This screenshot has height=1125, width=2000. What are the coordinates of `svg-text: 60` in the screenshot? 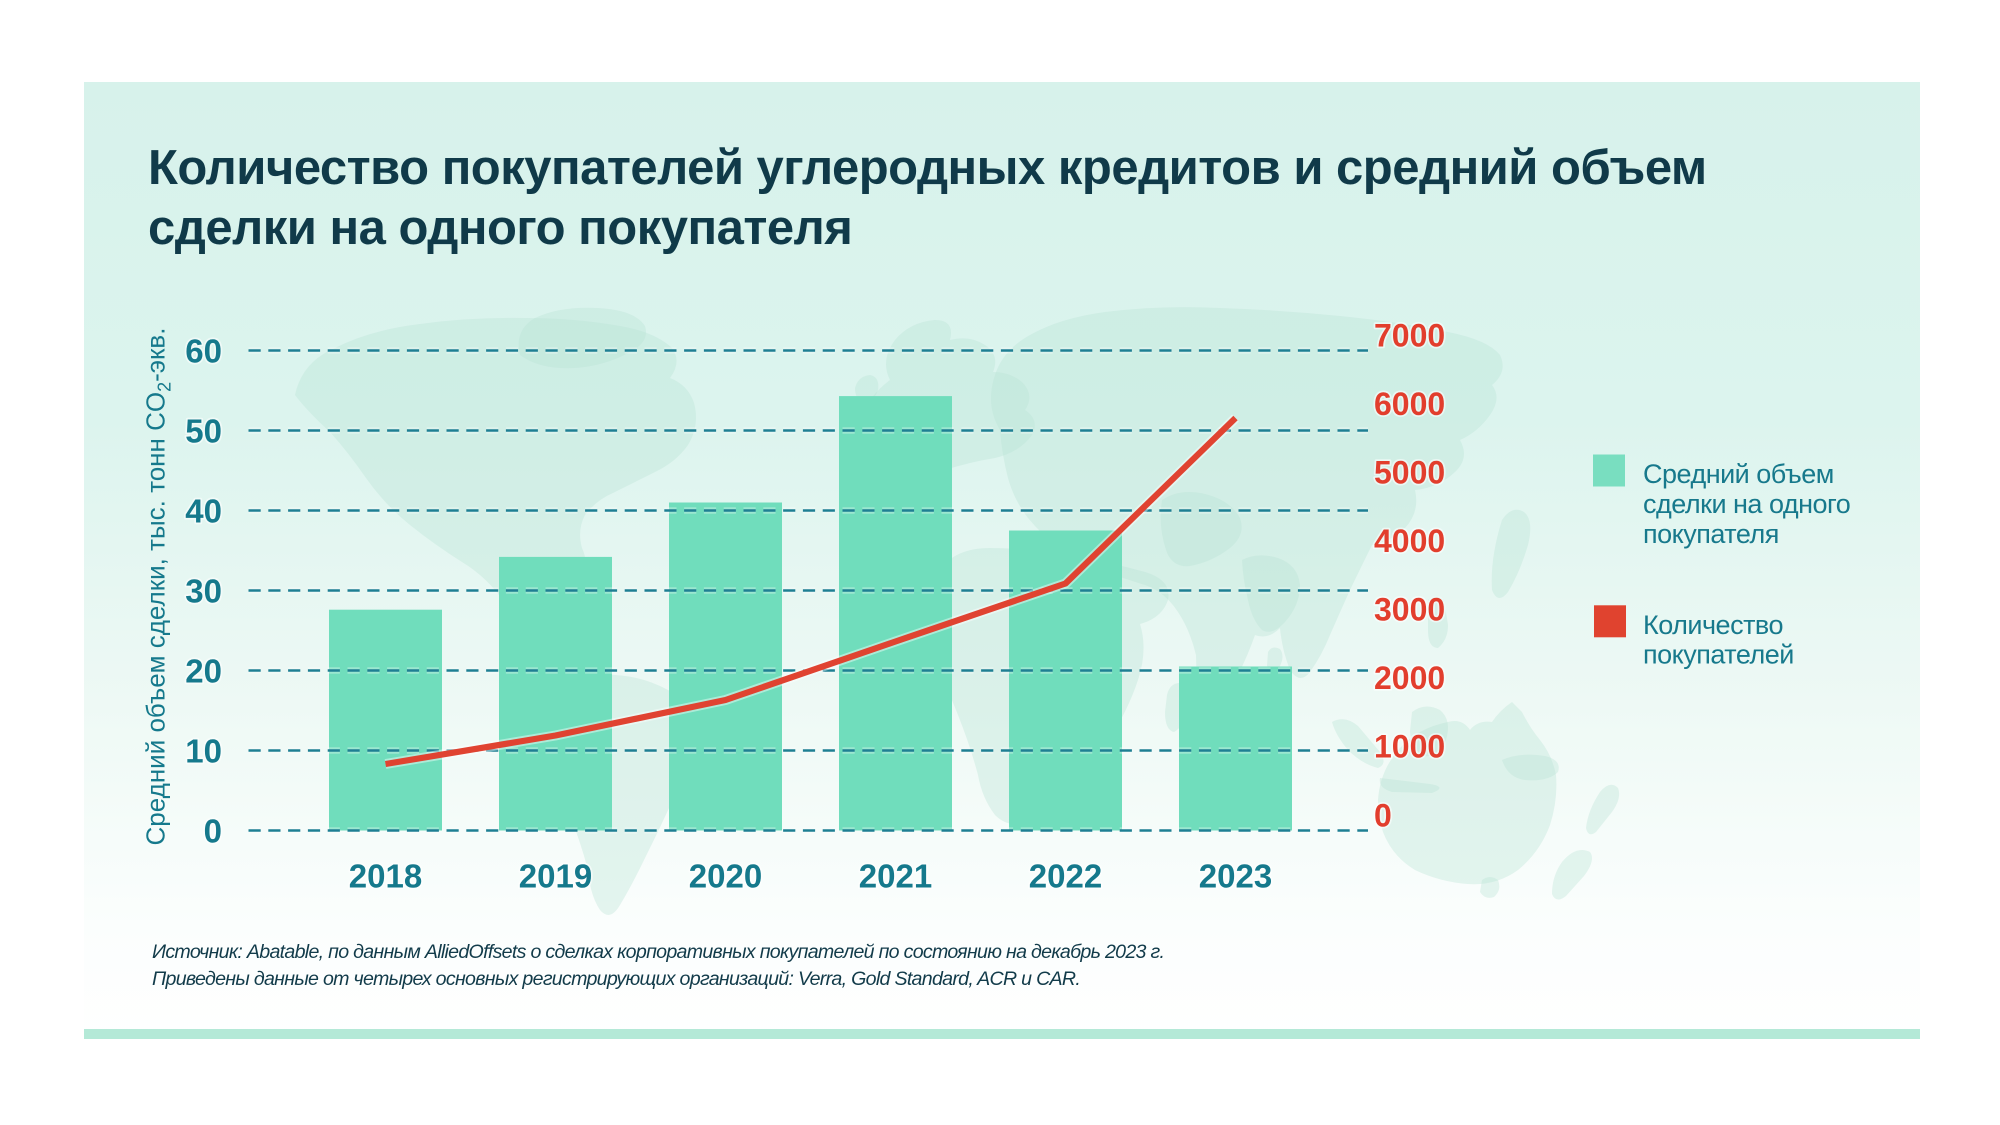 It's located at (203, 351).